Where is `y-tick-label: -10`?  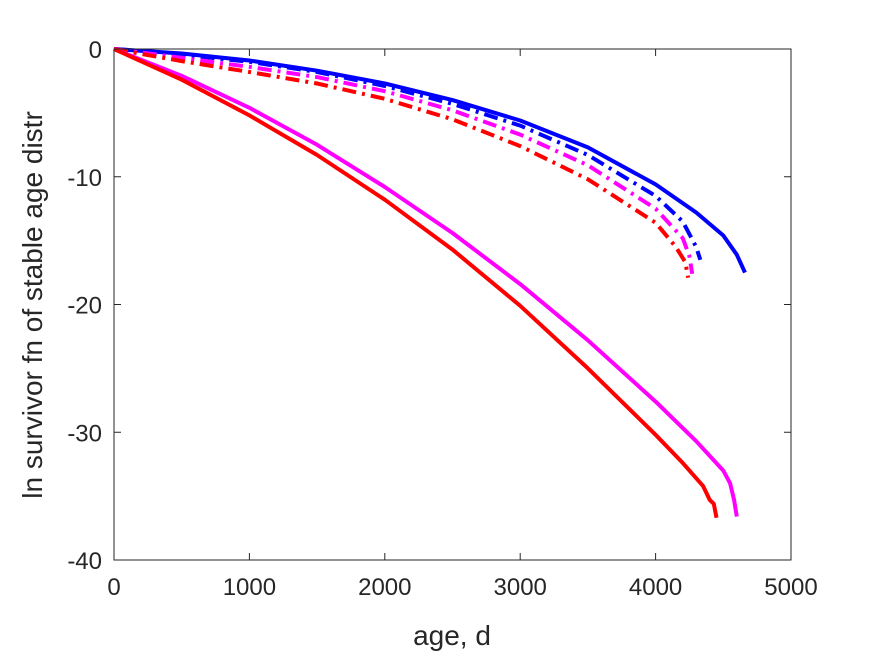 y-tick-label: -10 is located at coordinates (84, 178).